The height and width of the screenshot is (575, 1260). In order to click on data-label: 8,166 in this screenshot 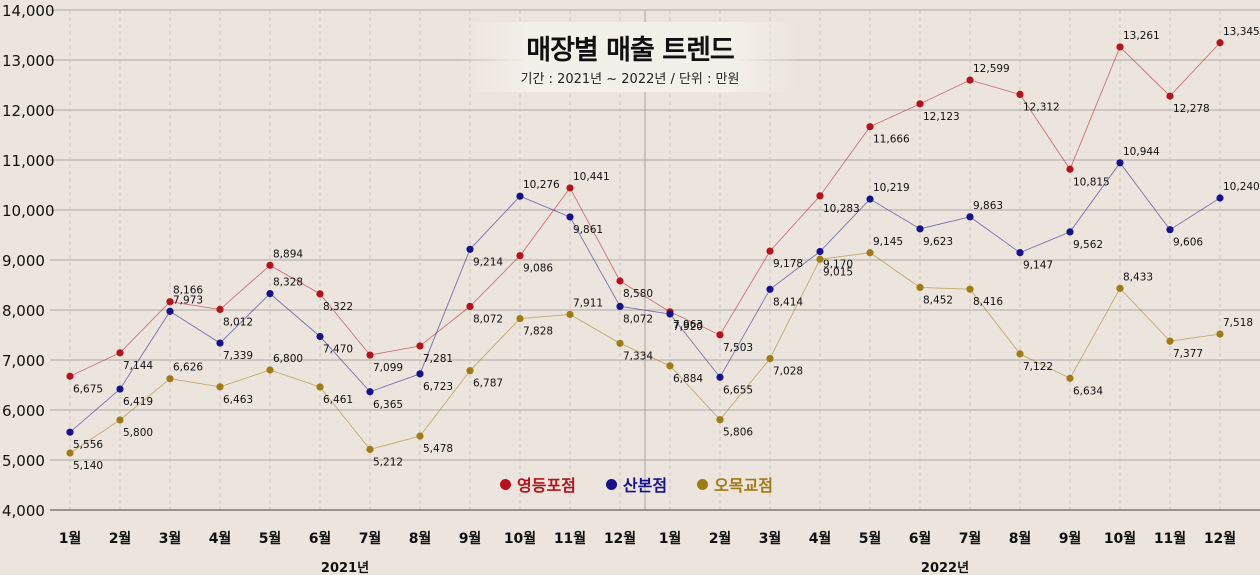, I will do `click(188, 291)`.